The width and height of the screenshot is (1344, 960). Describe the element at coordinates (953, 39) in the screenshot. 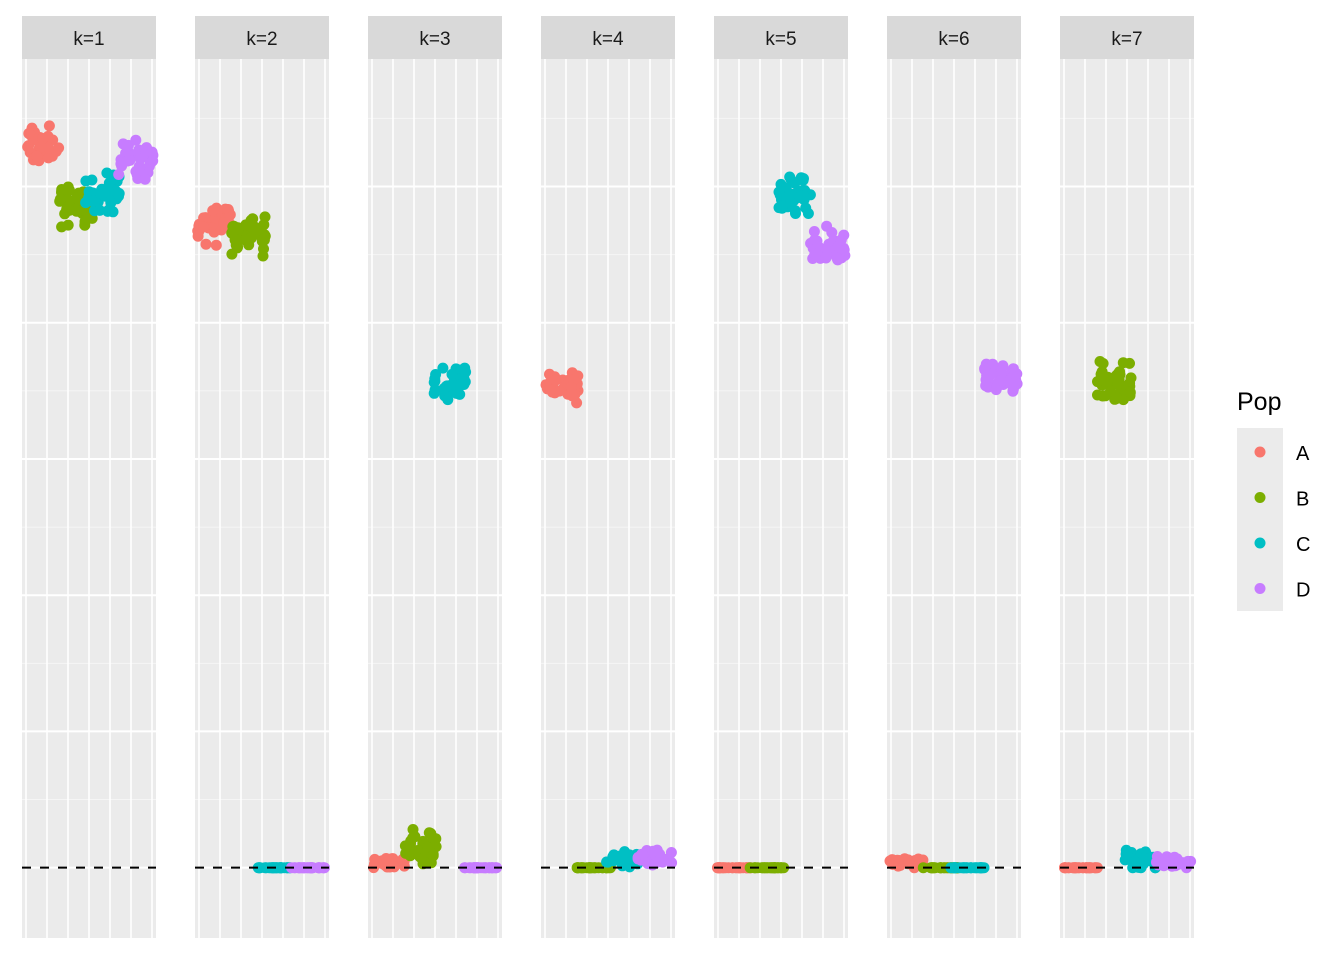

I see `facet-strip-label: k=6` at that location.